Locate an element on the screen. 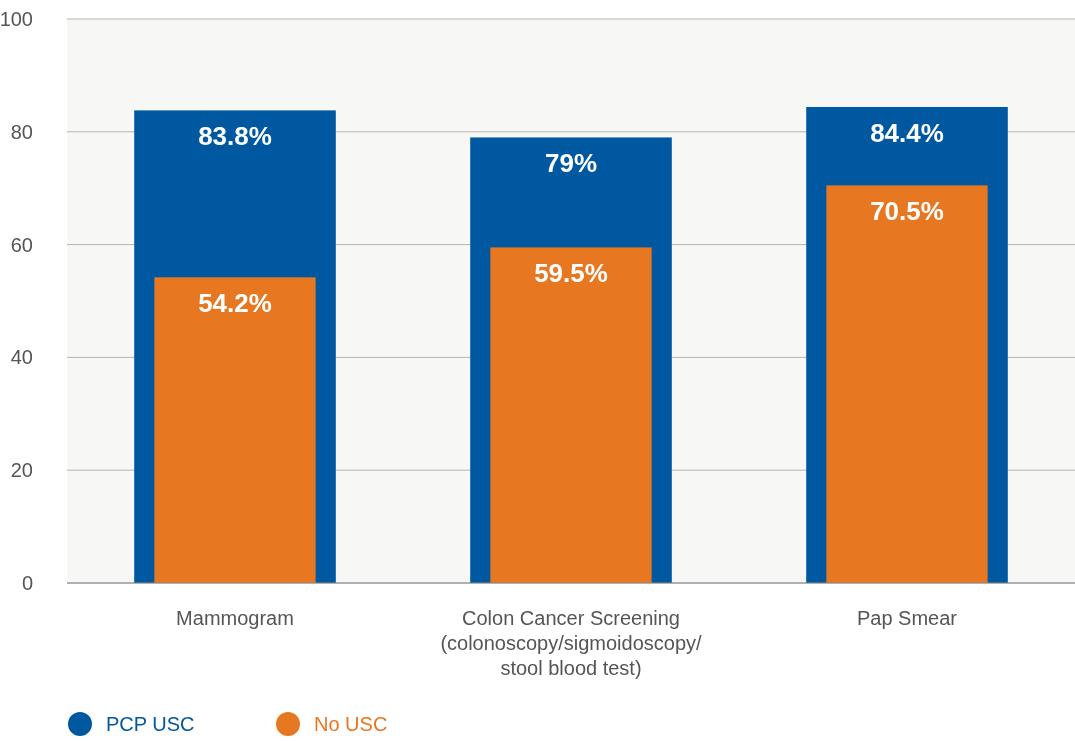  y-tick-label: 40 is located at coordinates (21, 357).